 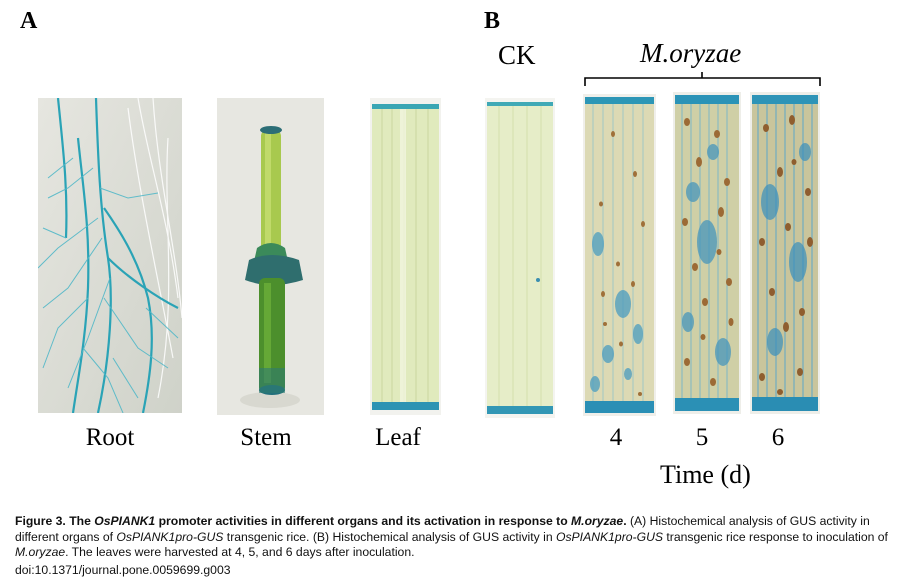 What do you see at coordinates (170, 536) in the screenshot?
I see `caption-construct-a: OsPIANK1pro-GUS` at bounding box center [170, 536].